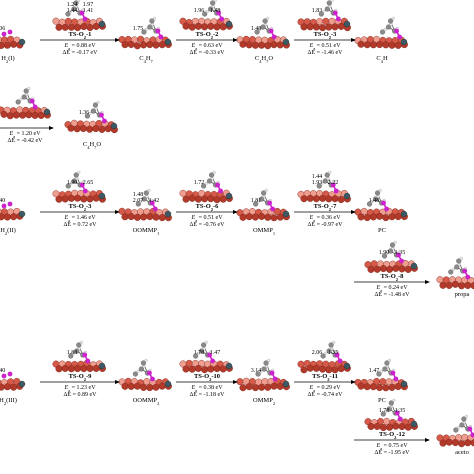 The height and width of the screenshot is (474, 474). What do you see at coordinates (138, 201) in the screenshot?
I see `bond-distance-label: 2.07` at bounding box center [138, 201].